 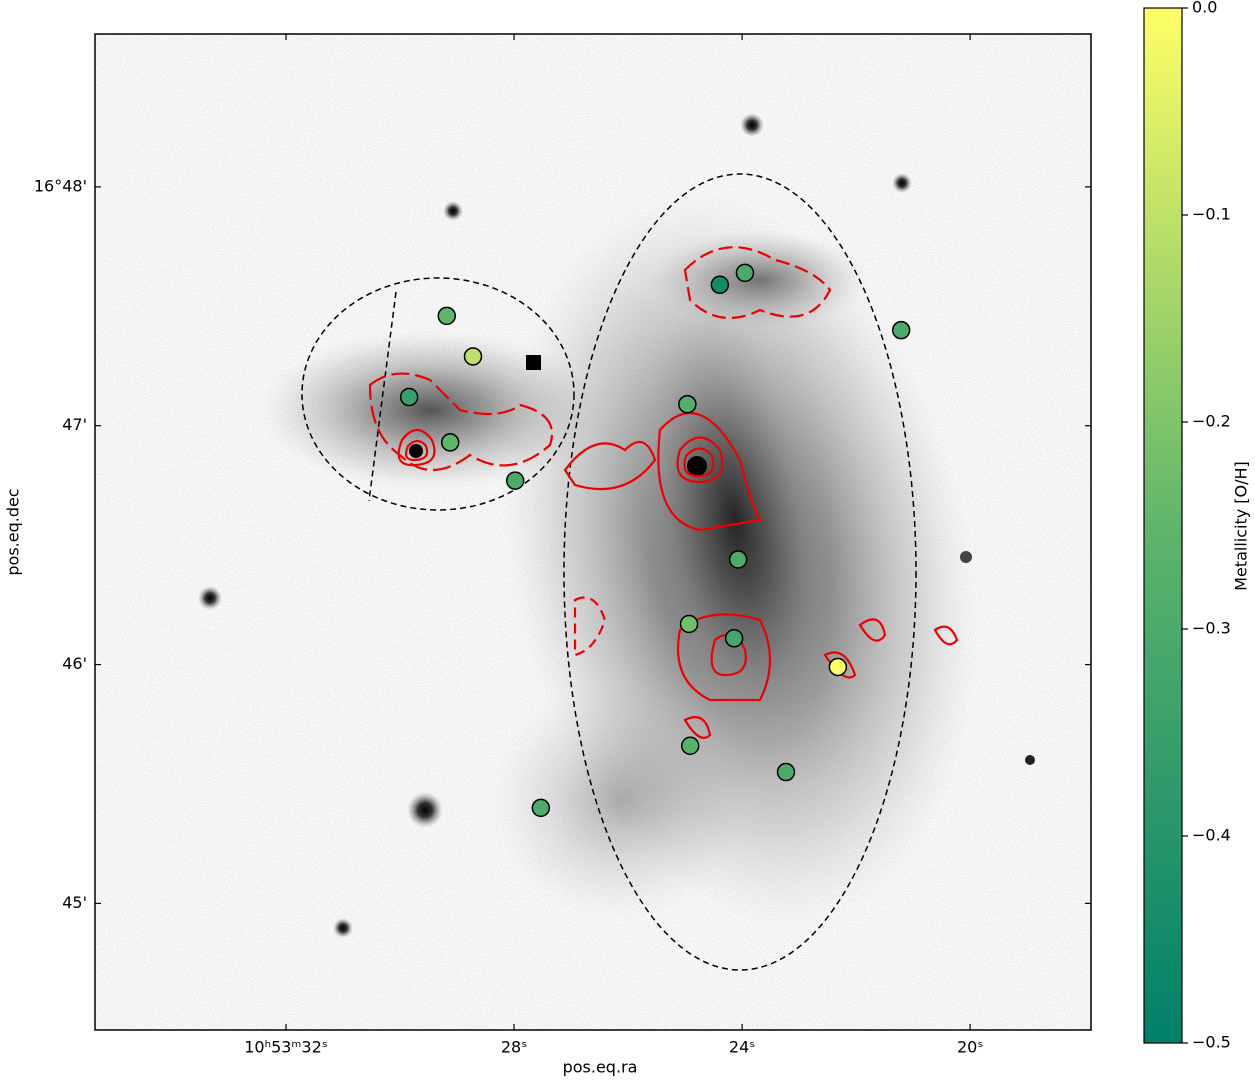 What do you see at coordinates (742, 1047) in the screenshot?
I see `x-tick-label: 24ˢ` at bounding box center [742, 1047].